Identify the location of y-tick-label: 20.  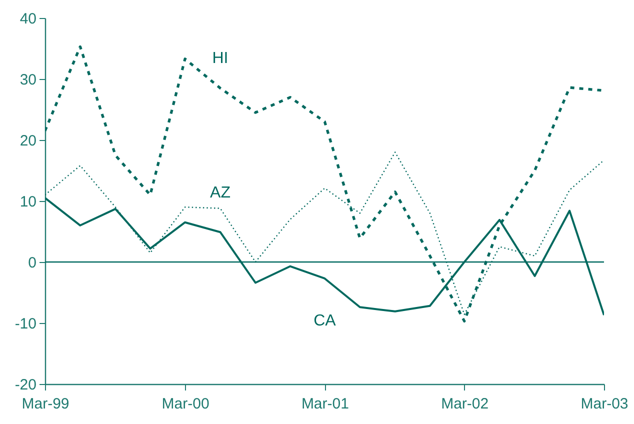
(28, 141).